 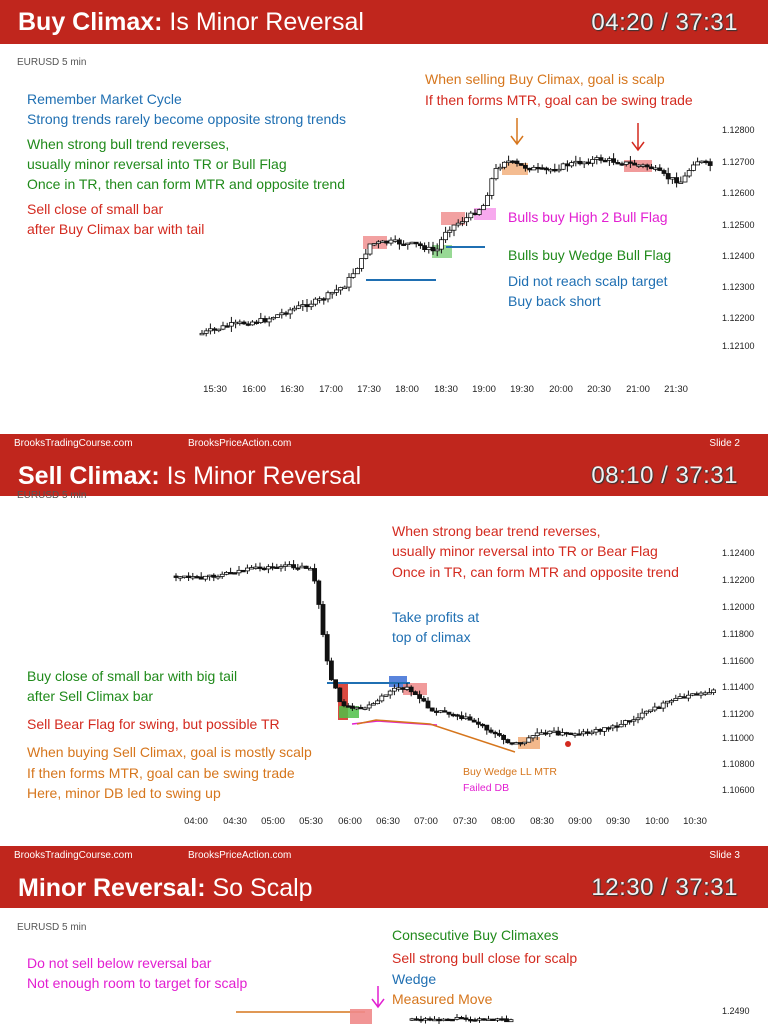 What do you see at coordinates (436, 617) in the screenshot?
I see `annotation: Take profits at` at bounding box center [436, 617].